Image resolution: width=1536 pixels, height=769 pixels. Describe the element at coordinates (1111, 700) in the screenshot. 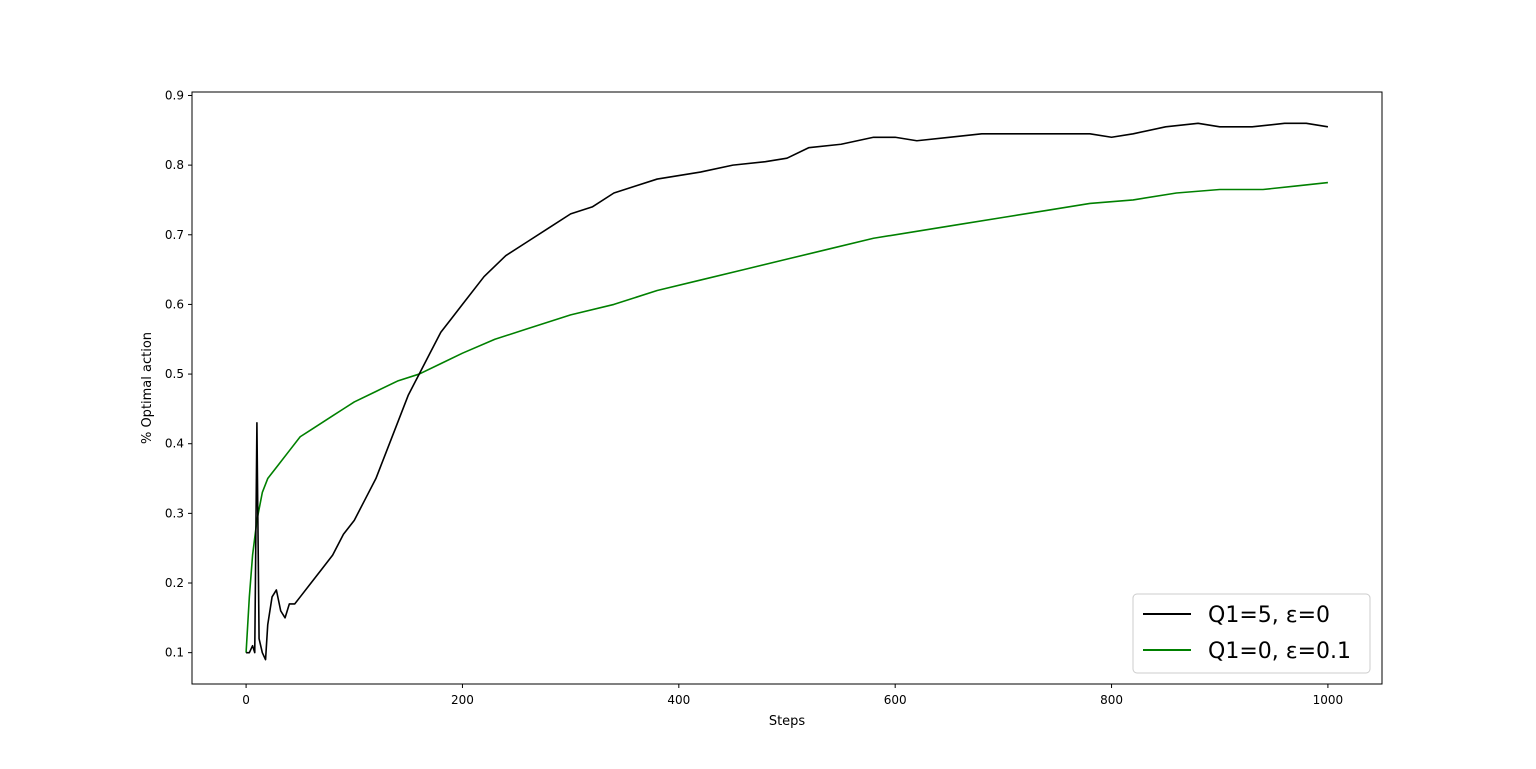

I see `x-tick-label: 800` at that location.